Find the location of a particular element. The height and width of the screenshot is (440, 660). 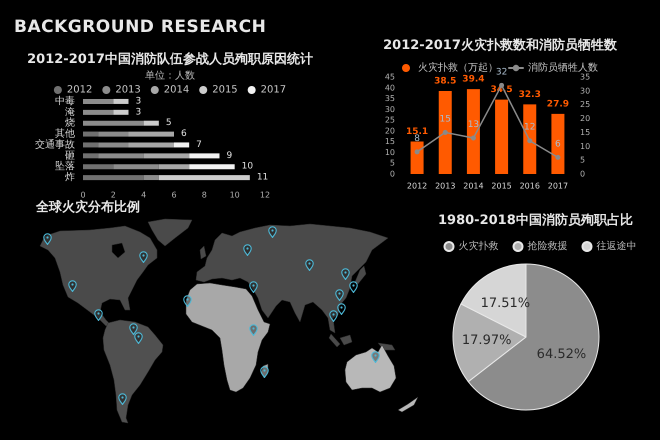

x-tick-label: 2015 is located at coordinates (501, 186).